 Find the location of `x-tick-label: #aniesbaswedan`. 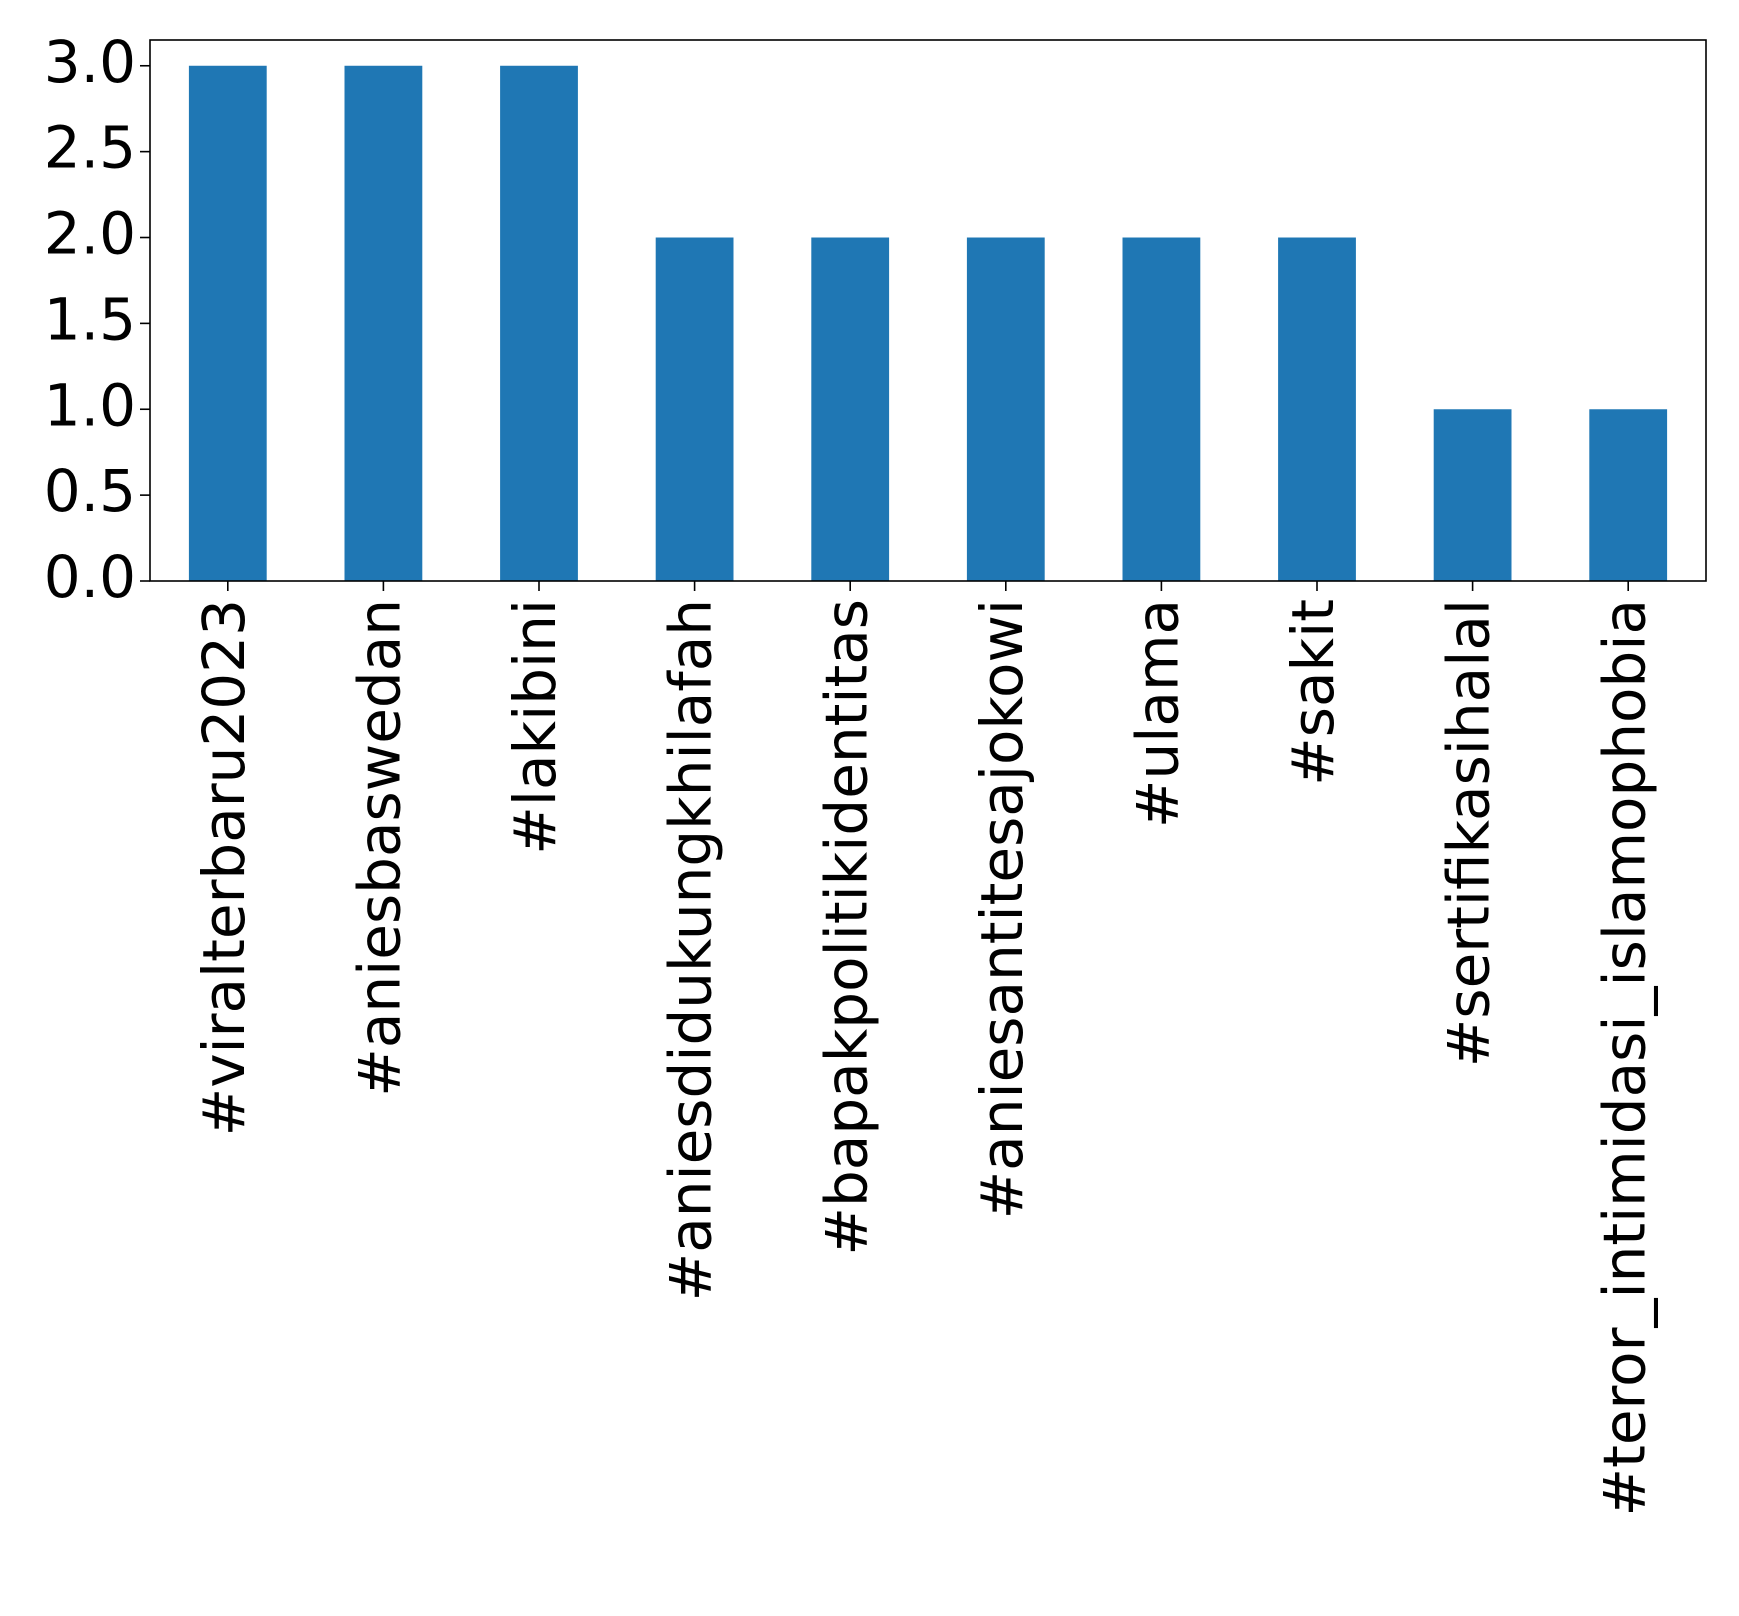

x-tick-label: #aniesbaswedan is located at coordinates (380, 848).